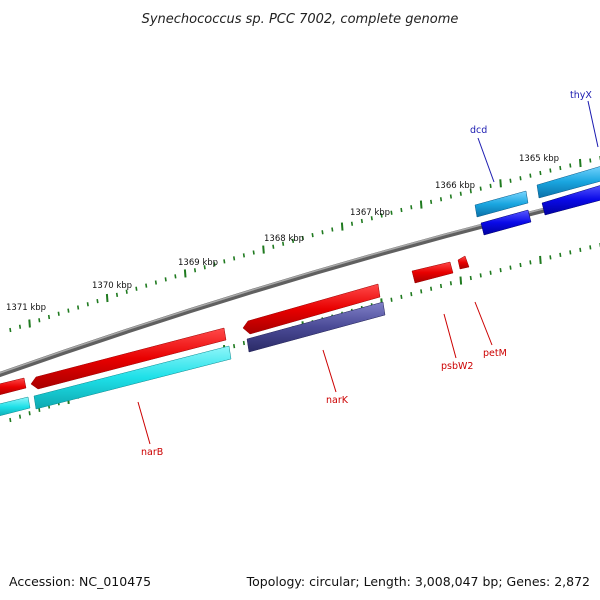 The height and width of the screenshot is (600, 600). Describe the element at coordinates (13, 386) in the screenshot. I see `gene-feature-left-edge` at that location.